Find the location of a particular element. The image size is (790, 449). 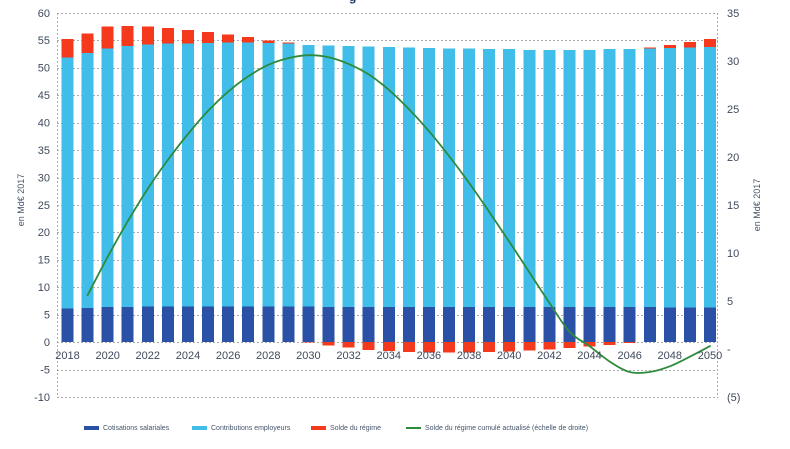

right-tick-label: 35 is located at coordinates (733, 14).